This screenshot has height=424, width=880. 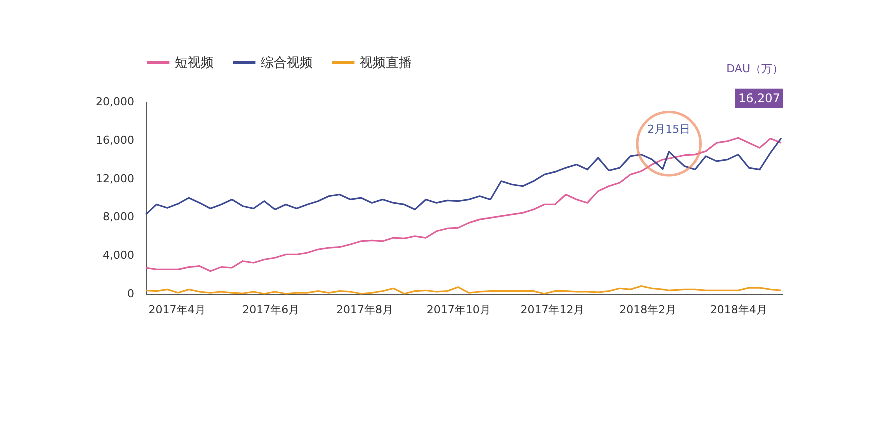 What do you see at coordinates (271, 310) in the screenshot?
I see `x-tick-label: 2017年6月` at bounding box center [271, 310].